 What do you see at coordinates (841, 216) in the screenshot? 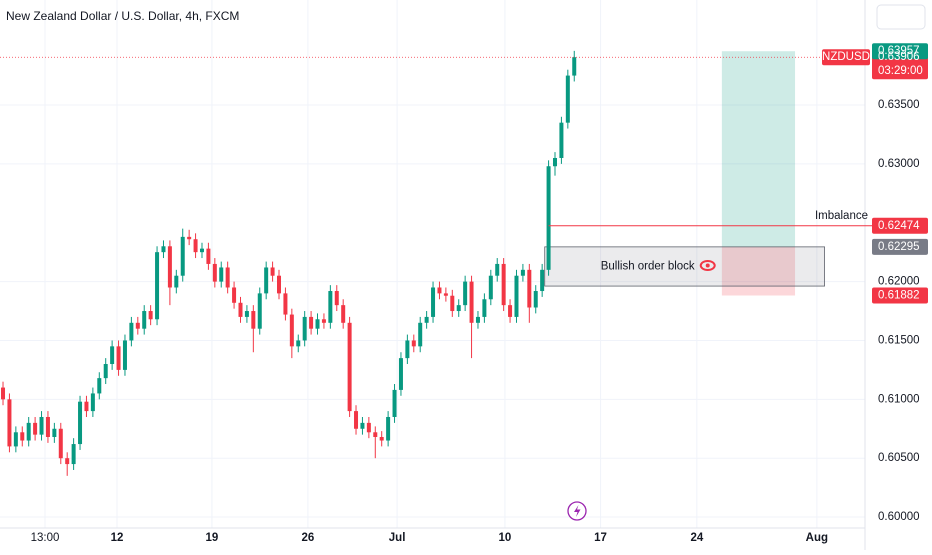
I see `imbalance-label: Imbalance` at bounding box center [841, 216].